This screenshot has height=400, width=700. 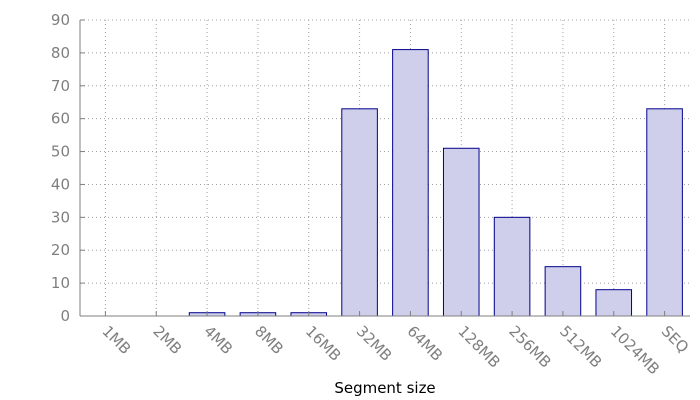 What do you see at coordinates (359, 212) in the screenshot?
I see `bar-32MB` at bounding box center [359, 212].